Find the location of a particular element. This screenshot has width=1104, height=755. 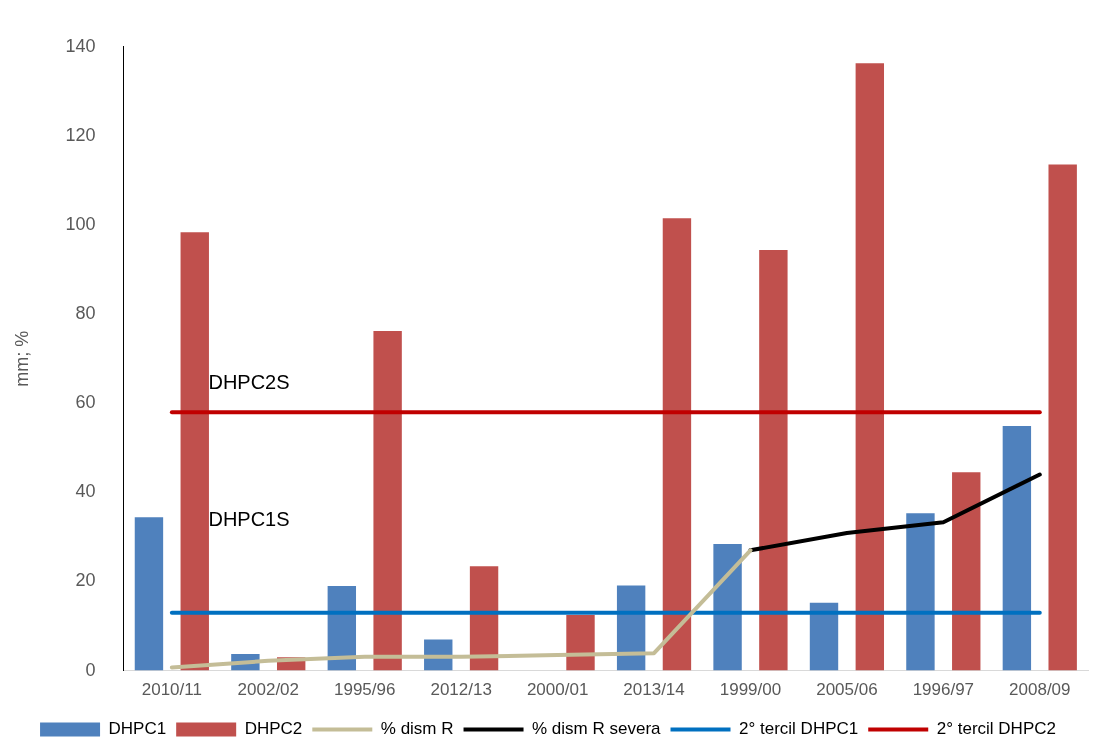

x-tick-label: 2013/14 is located at coordinates (654, 690).